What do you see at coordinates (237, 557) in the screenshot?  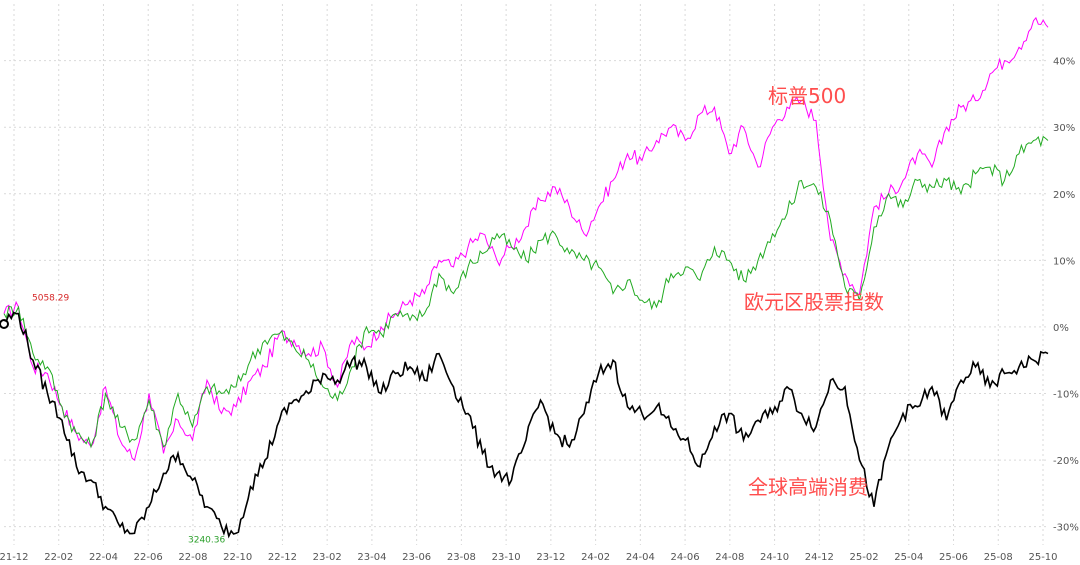 I see `x-tick-label: 22-10` at bounding box center [237, 557].